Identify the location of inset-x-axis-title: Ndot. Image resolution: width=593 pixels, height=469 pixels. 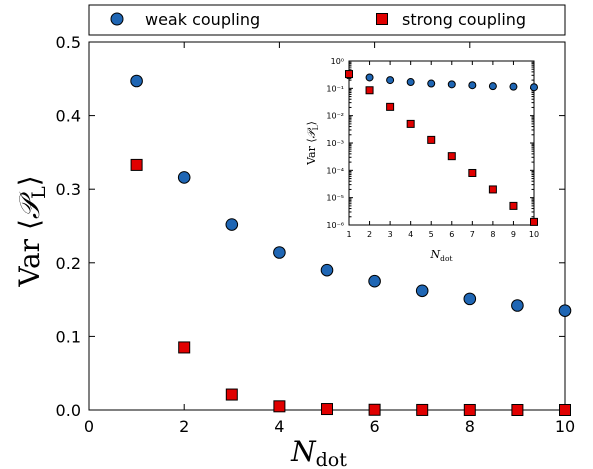
(441, 255).